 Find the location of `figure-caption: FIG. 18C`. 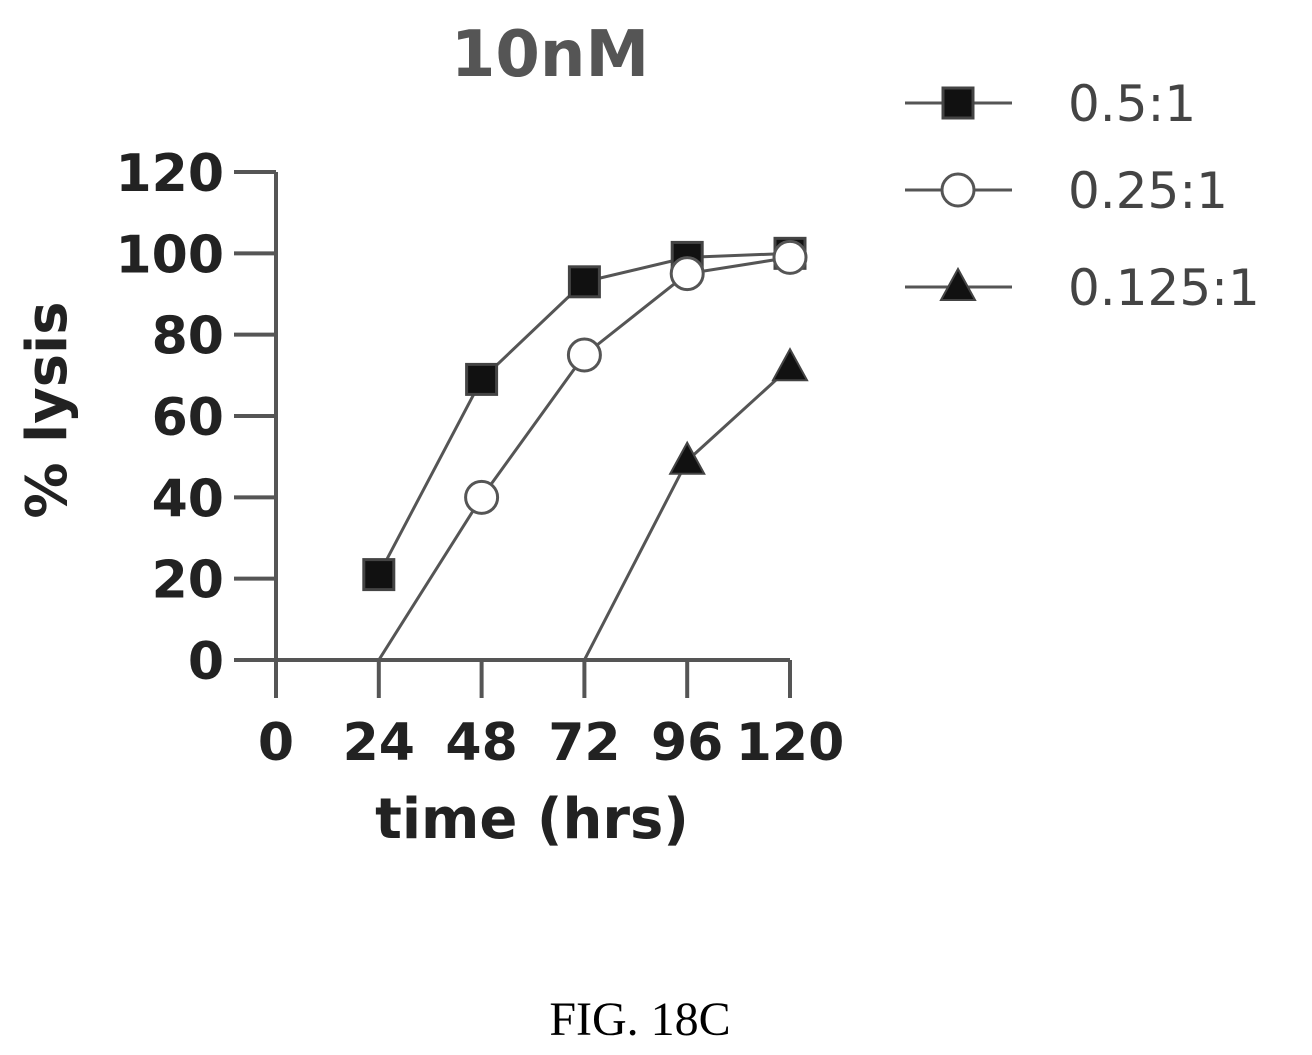

figure-caption: FIG. 18C is located at coordinates (639, 1019).